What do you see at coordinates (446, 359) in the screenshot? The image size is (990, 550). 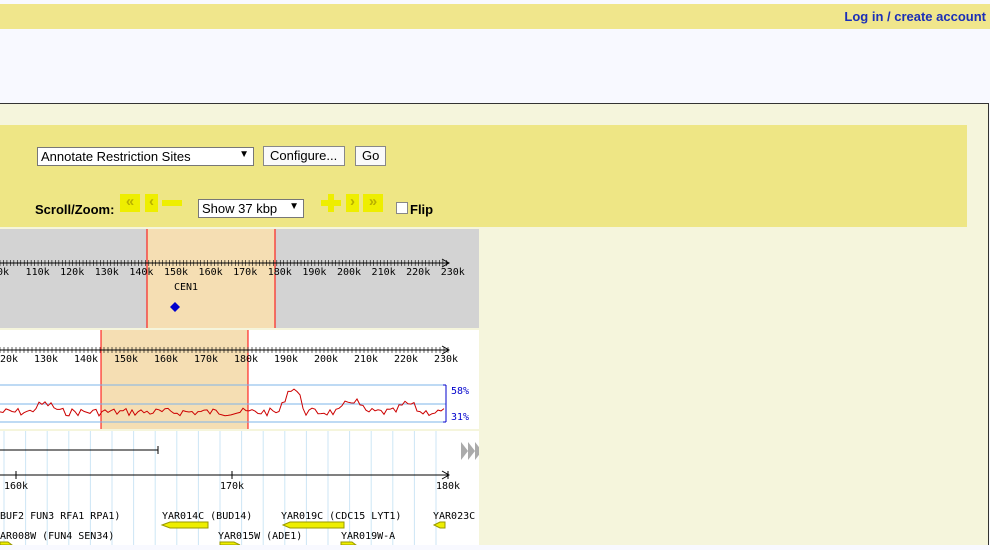 I see `region-tick-label: 230k` at bounding box center [446, 359].